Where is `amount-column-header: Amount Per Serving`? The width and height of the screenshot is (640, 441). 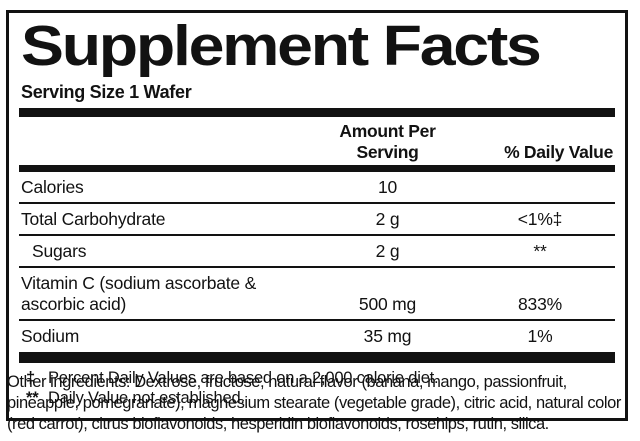 amount-column-header: Amount Per Serving is located at coordinates (387, 141).